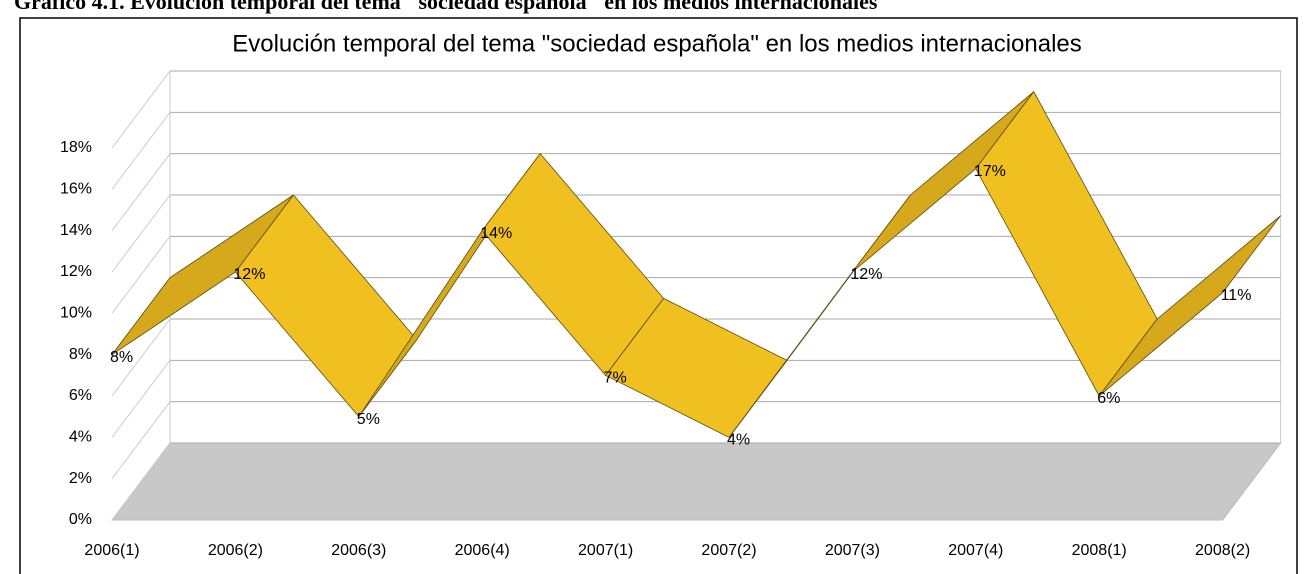  Describe the element at coordinates (80, 354) in the screenshot. I see `y-tick-label: 8%` at that location.